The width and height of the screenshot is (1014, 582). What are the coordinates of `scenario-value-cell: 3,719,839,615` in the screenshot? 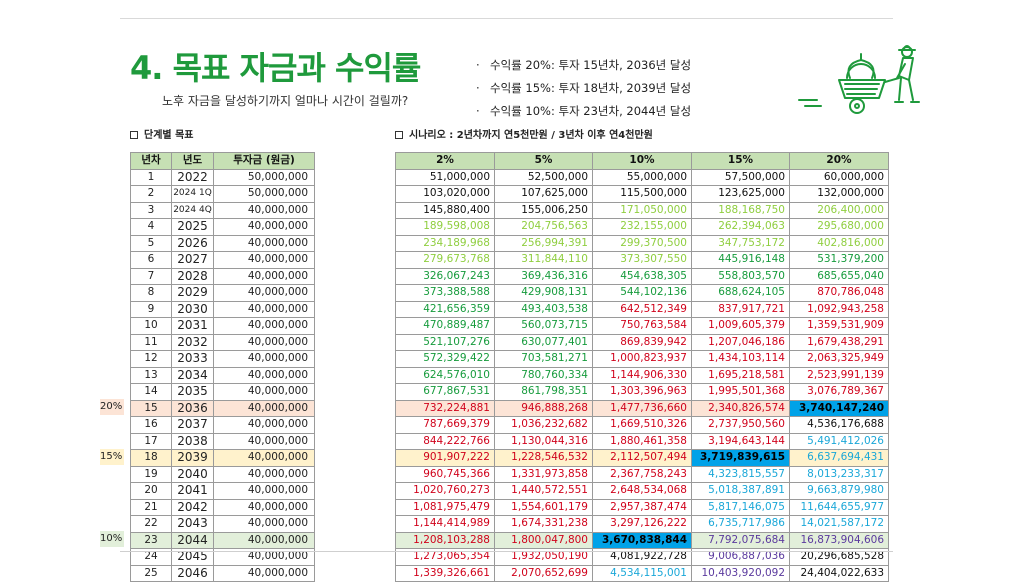 It's located at (740, 458).